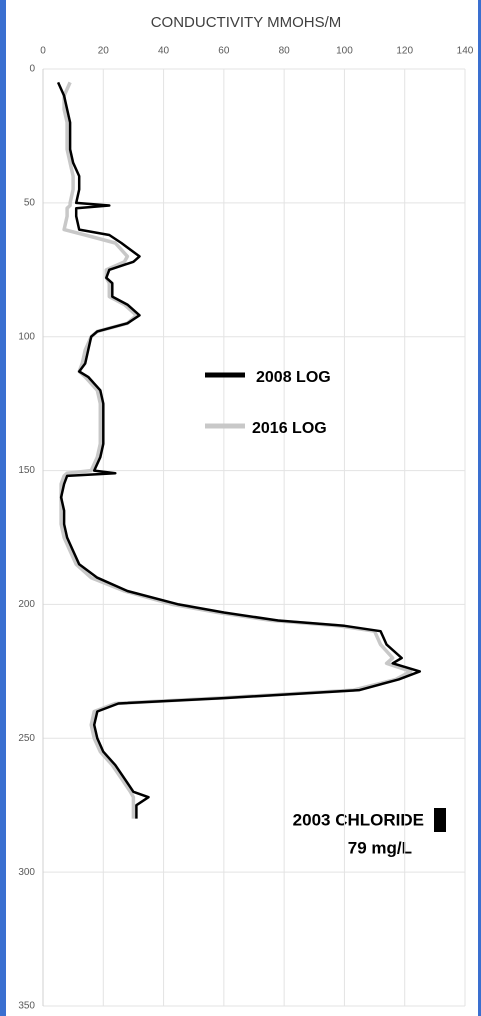 This screenshot has height=1016, width=481. Describe the element at coordinates (246, 22) in the screenshot. I see `chart-title: CONDUCTIVITY MMOHS/M` at that location.